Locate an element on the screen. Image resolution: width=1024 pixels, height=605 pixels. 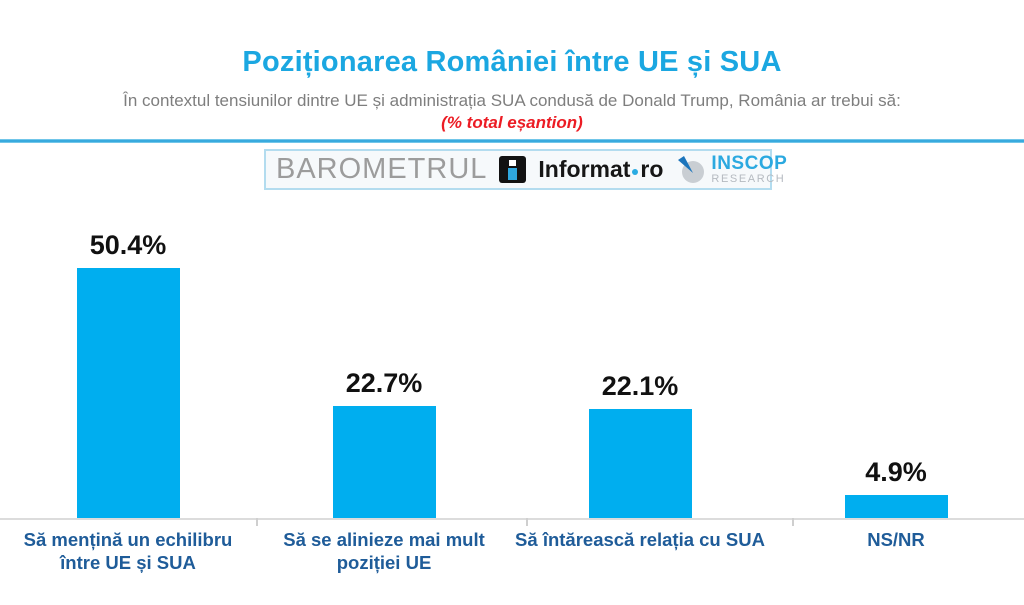
inscop-gauge-icon is located at coordinates (691, 169).